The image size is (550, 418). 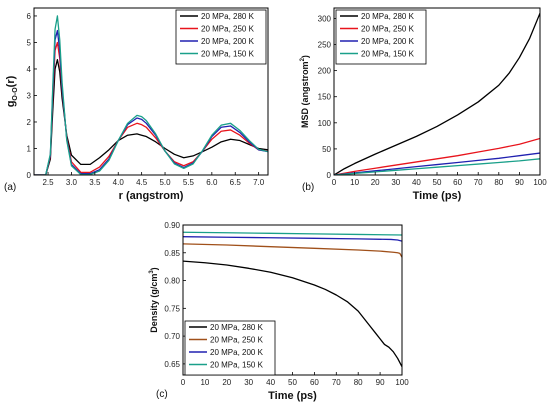 What do you see at coordinates (172, 281) in the screenshot?
I see `y-tick-label: 0.80` at bounding box center [172, 281].